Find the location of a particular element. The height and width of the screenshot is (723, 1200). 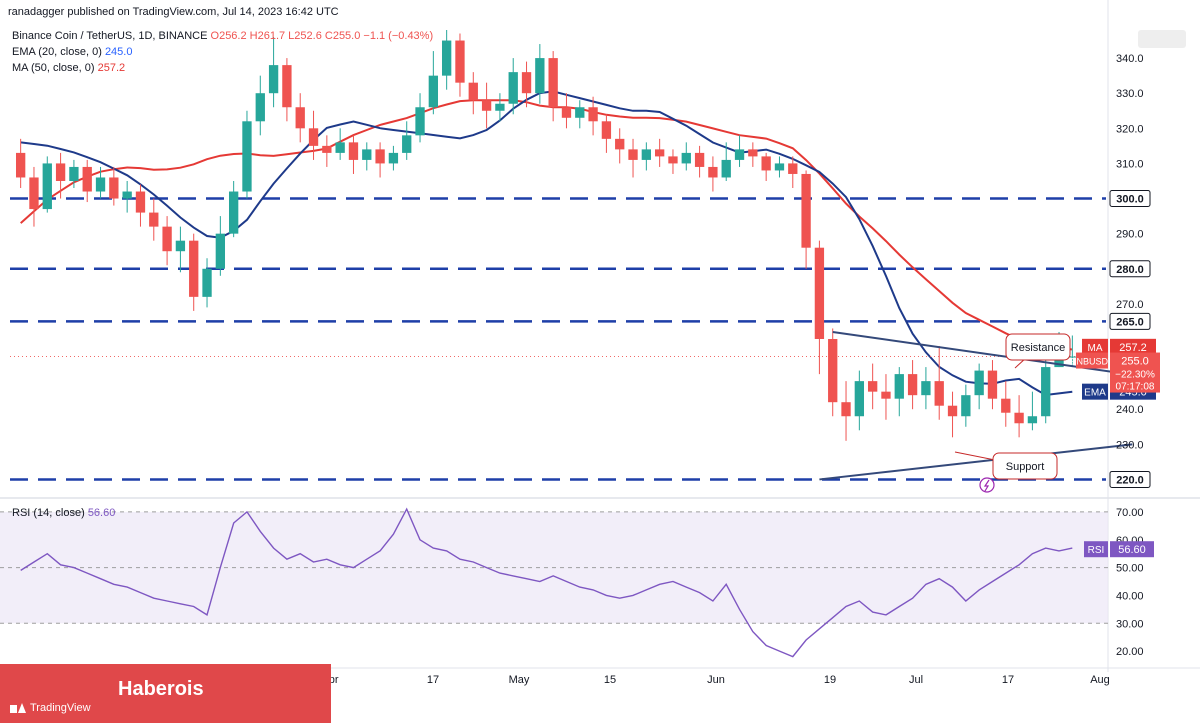

rsi-legend: RSI (14, close) 56.60 is located at coordinates (63, 513).